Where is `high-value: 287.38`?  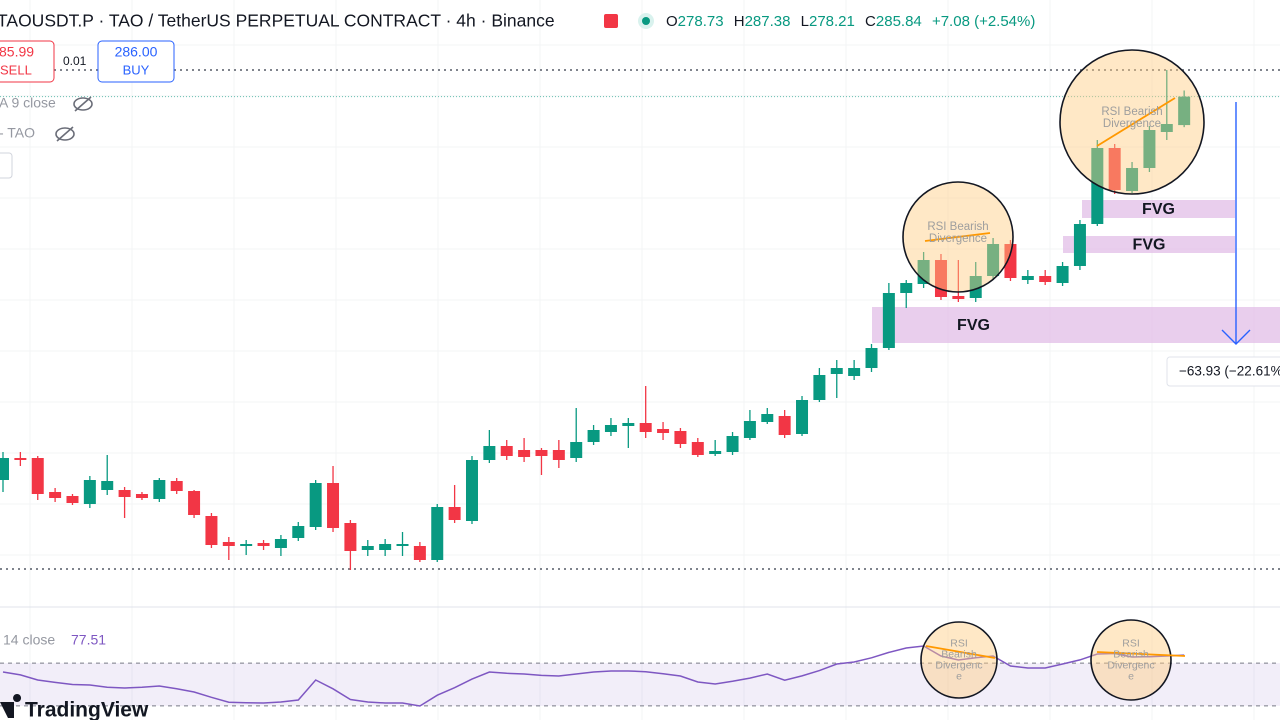 high-value: 287.38 is located at coordinates (768, 21).